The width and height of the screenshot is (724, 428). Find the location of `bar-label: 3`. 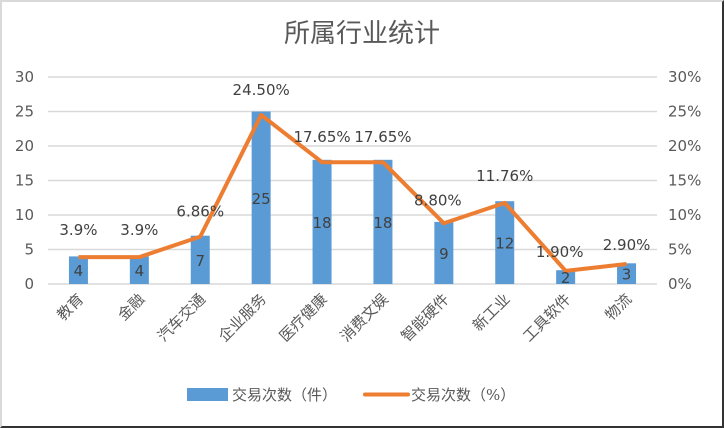

bar-label: 3 is located at coordinates (627, 275).